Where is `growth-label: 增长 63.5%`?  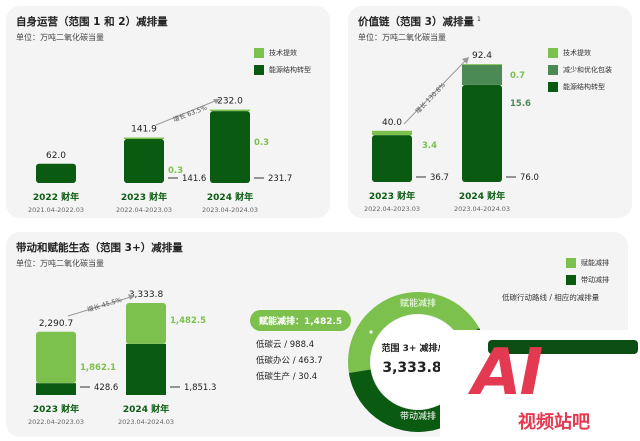 growth-label: 增长 63.5% is located at coordinates (189, 113).